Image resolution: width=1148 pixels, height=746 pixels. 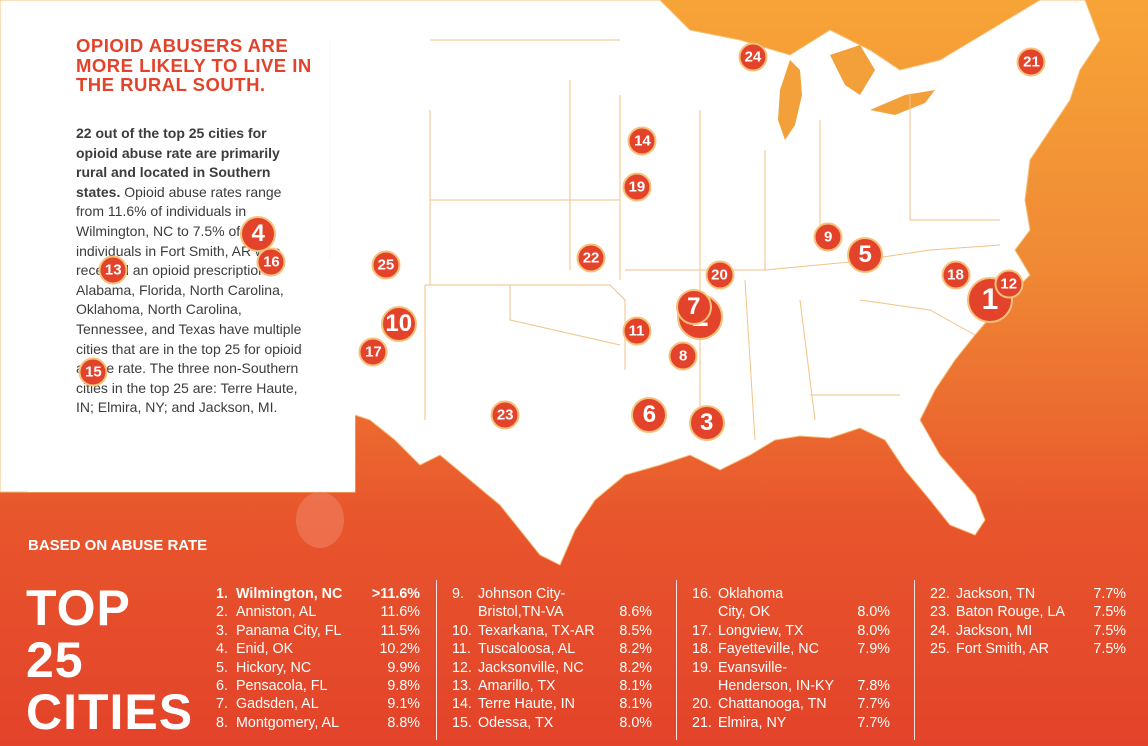 What do you see at coordinates (791, 723) in the screenshot?
I see `ranking-row: 21. Elmira, NY 7.7%` at bounding box center [791, 723].